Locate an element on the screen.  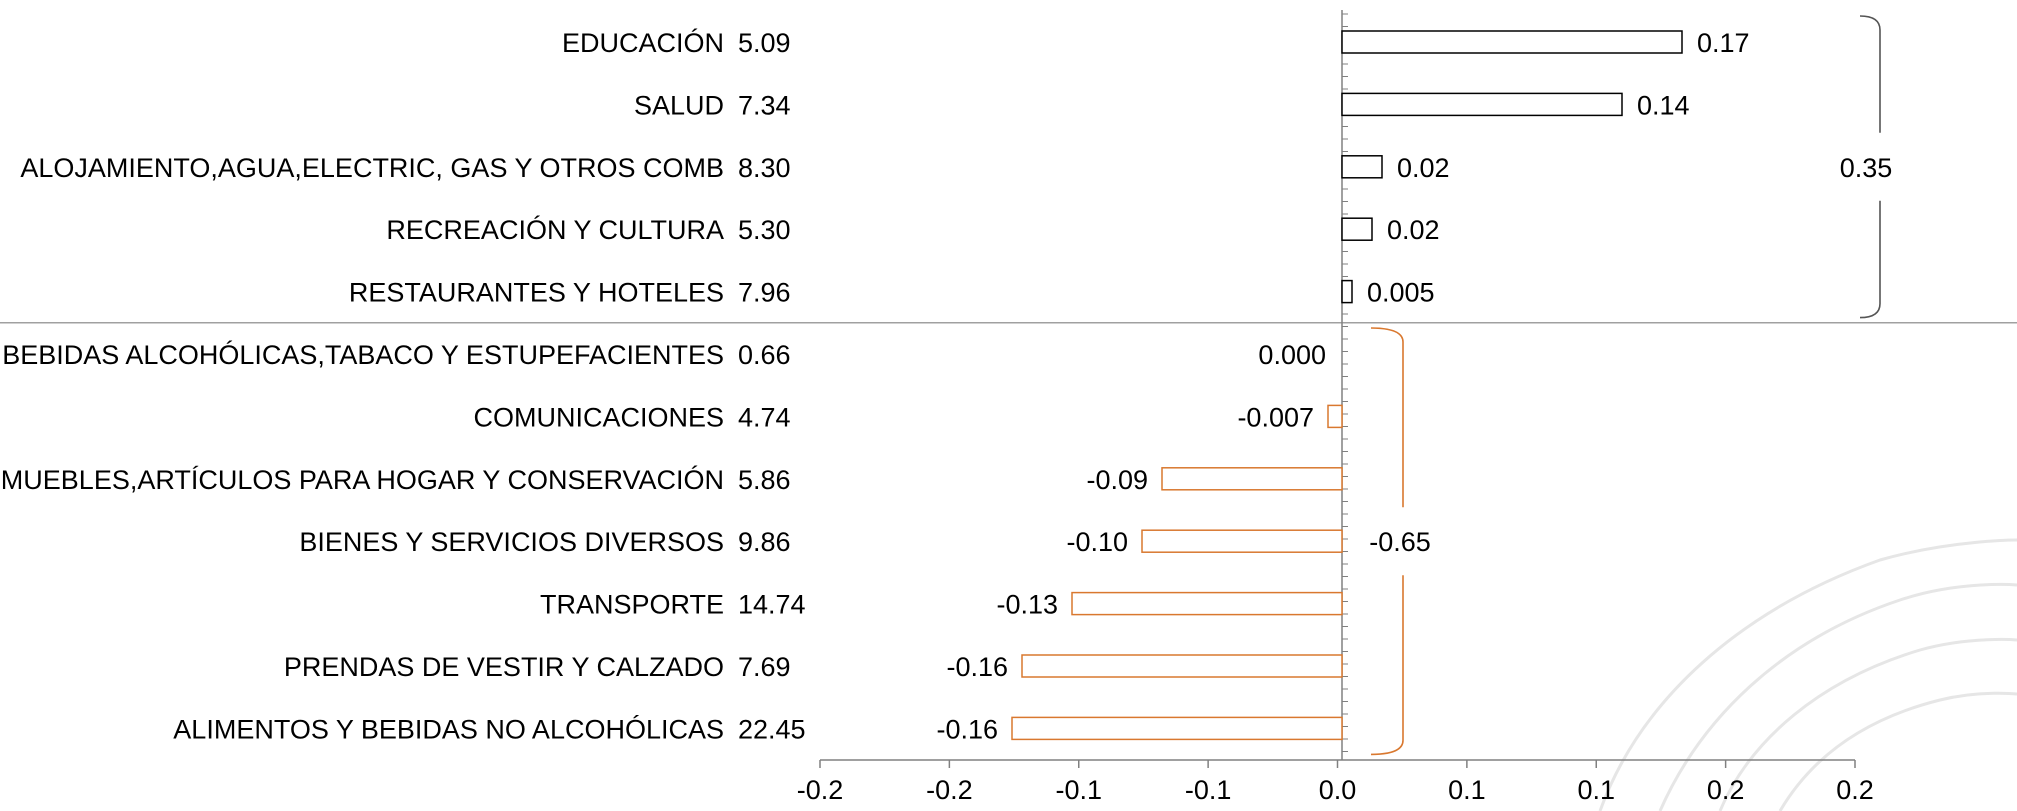
data-label: -0.007 is located at coordinates (1275, 417).